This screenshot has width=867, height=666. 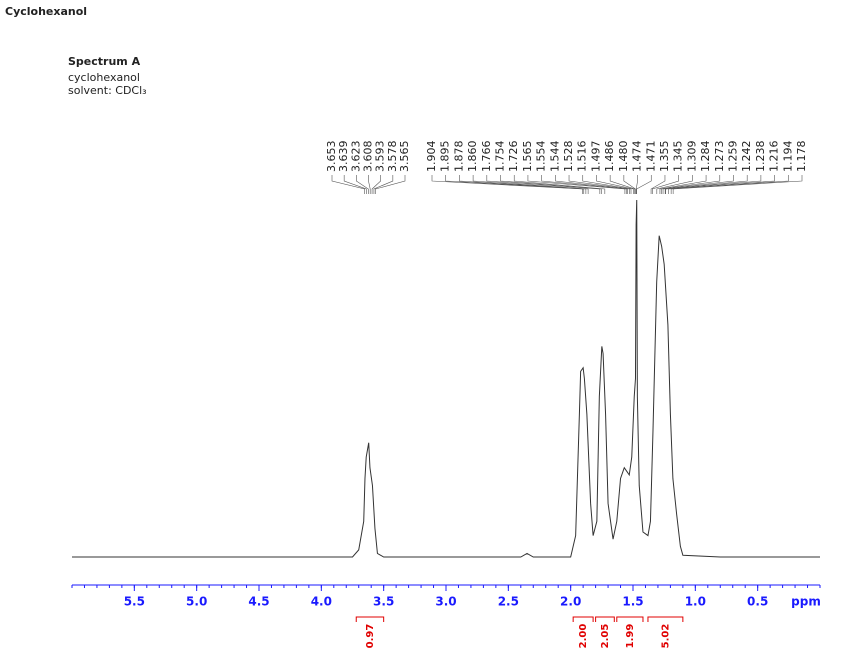 I want to click on note: solvent: CDCl₃, so click(x=107, y=90).